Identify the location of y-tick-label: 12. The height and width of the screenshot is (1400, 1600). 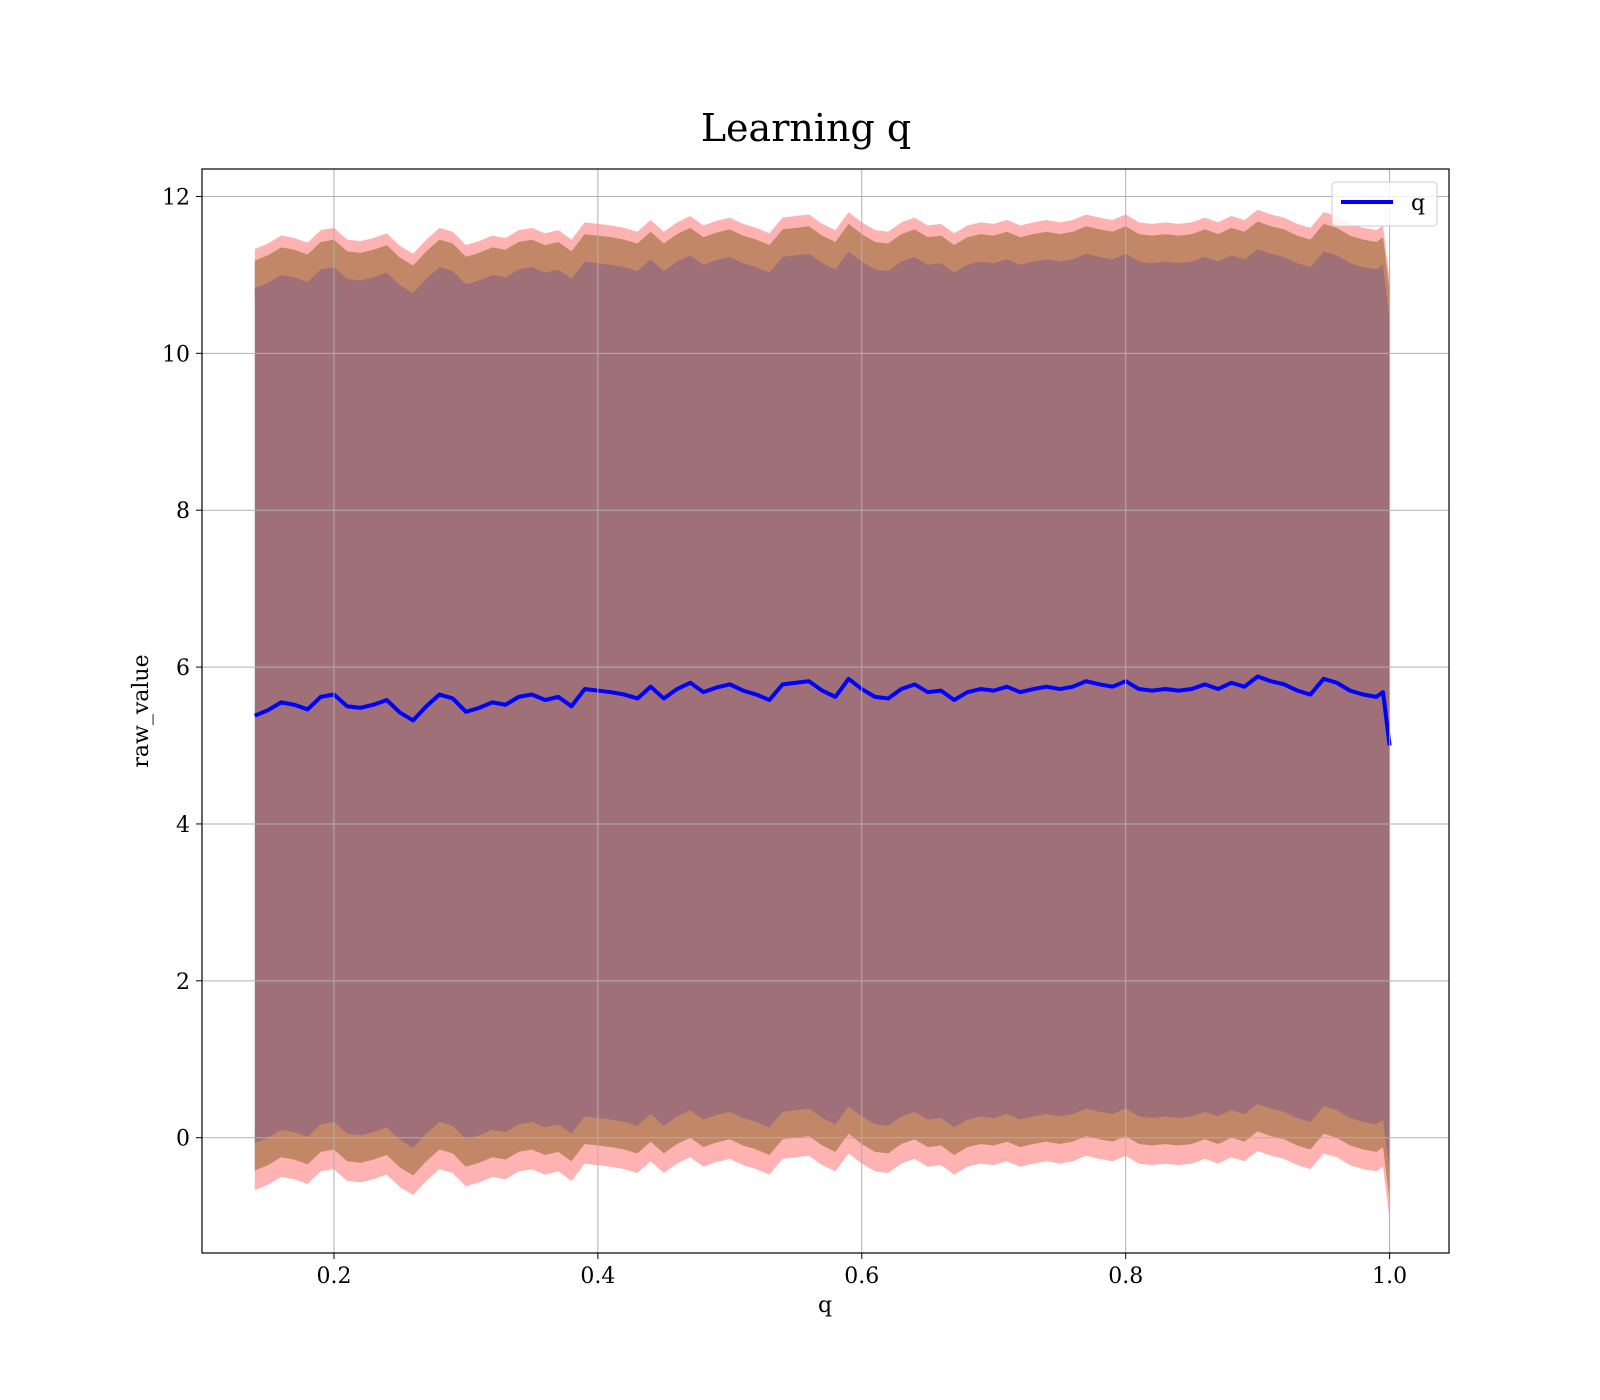
(176, 197).